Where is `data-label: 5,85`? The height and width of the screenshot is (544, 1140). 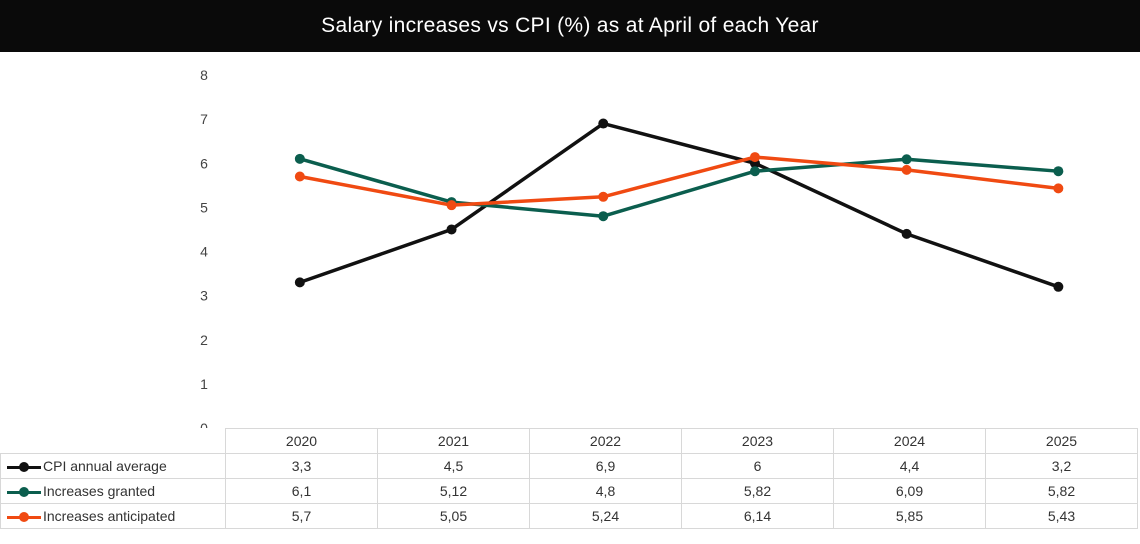
data-label: 5,85 is located at coordinates (909, 516).